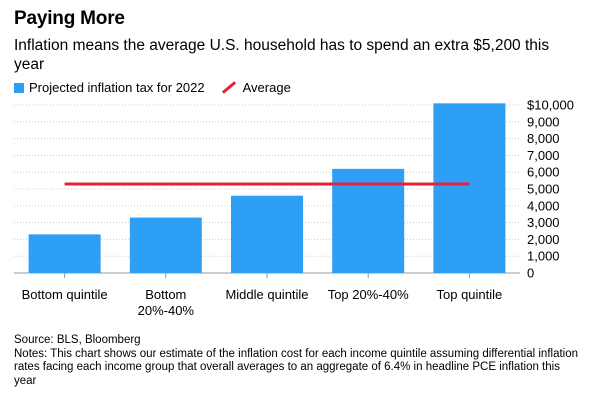 This screenshot has height=403, width=594. Describe the element at coordinates (165, 302) in the screenshot. I see `x-tick-label: Bottom 20%-40%` at that location.